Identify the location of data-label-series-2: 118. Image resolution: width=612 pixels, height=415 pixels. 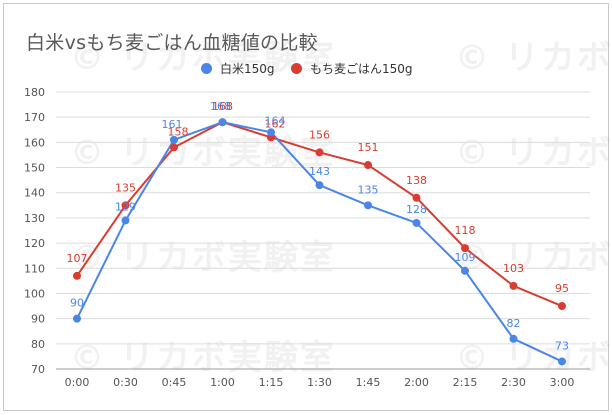
(465, 230).